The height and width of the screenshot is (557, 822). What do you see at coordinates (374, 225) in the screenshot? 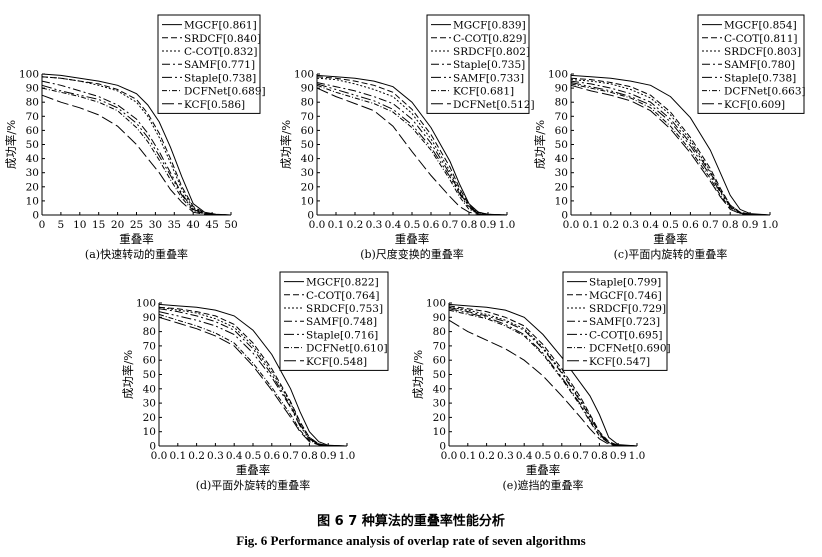
I see `x-tick-label: 0.3` at bounding box center [374, 225].